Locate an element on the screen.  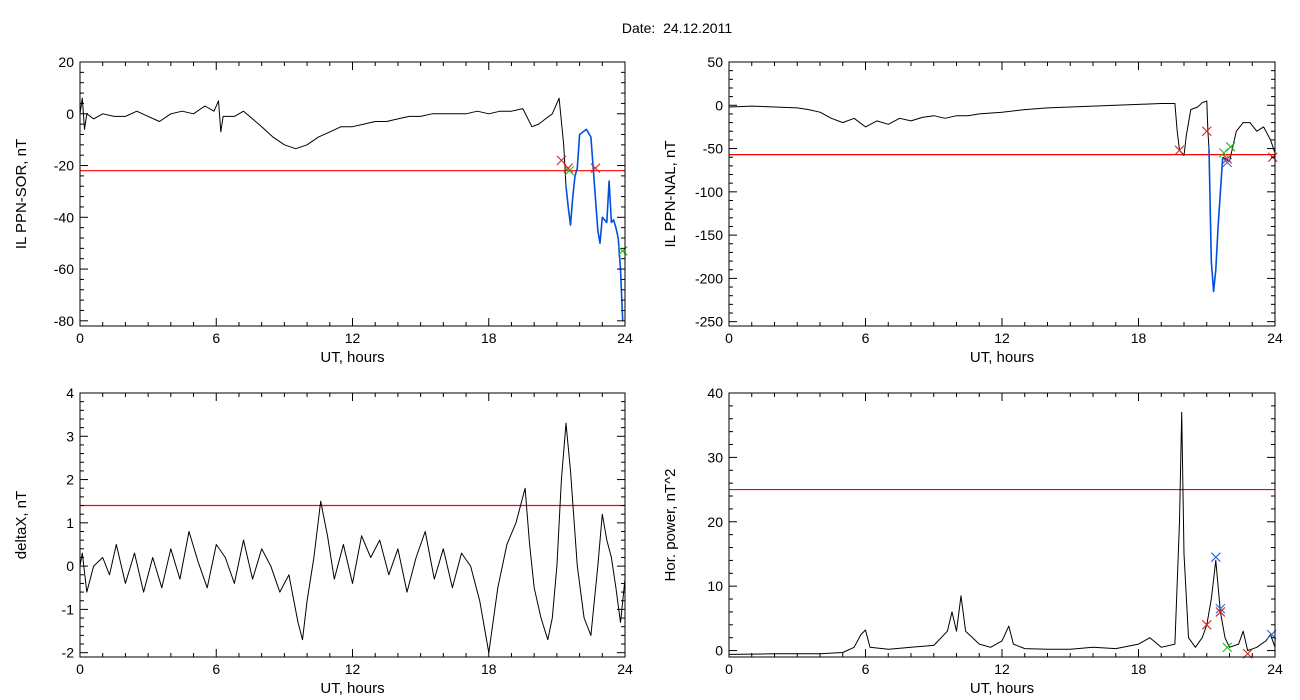
y-tick-label: -250 is located at coordinates (709, 322).